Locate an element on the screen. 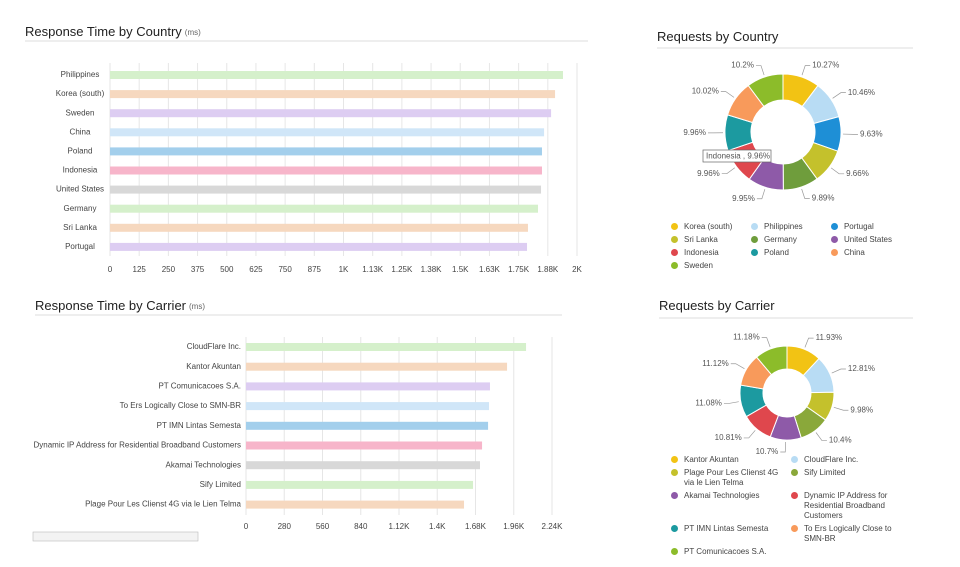 The height and width of the screenshot is (567, 960). legend-item: Philippines is located at coordinates (790, 227).